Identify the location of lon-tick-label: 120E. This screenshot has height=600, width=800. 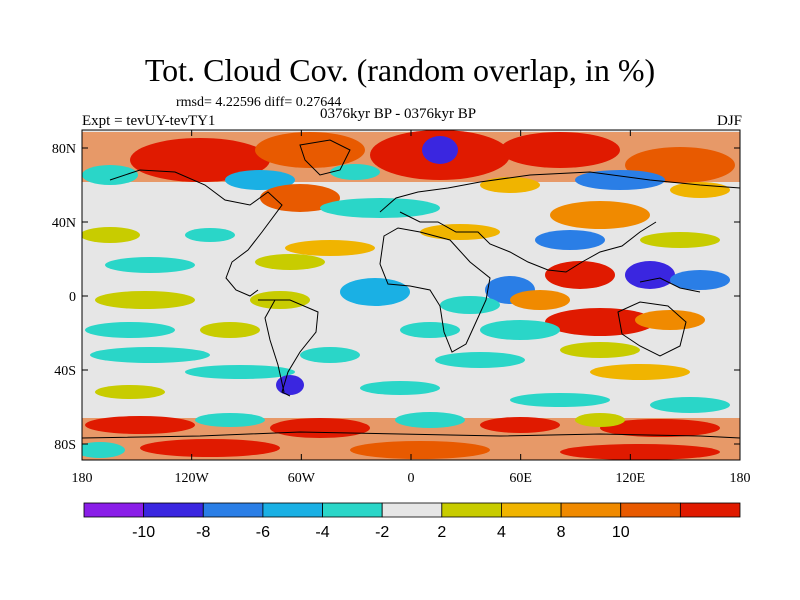
(631, 478).